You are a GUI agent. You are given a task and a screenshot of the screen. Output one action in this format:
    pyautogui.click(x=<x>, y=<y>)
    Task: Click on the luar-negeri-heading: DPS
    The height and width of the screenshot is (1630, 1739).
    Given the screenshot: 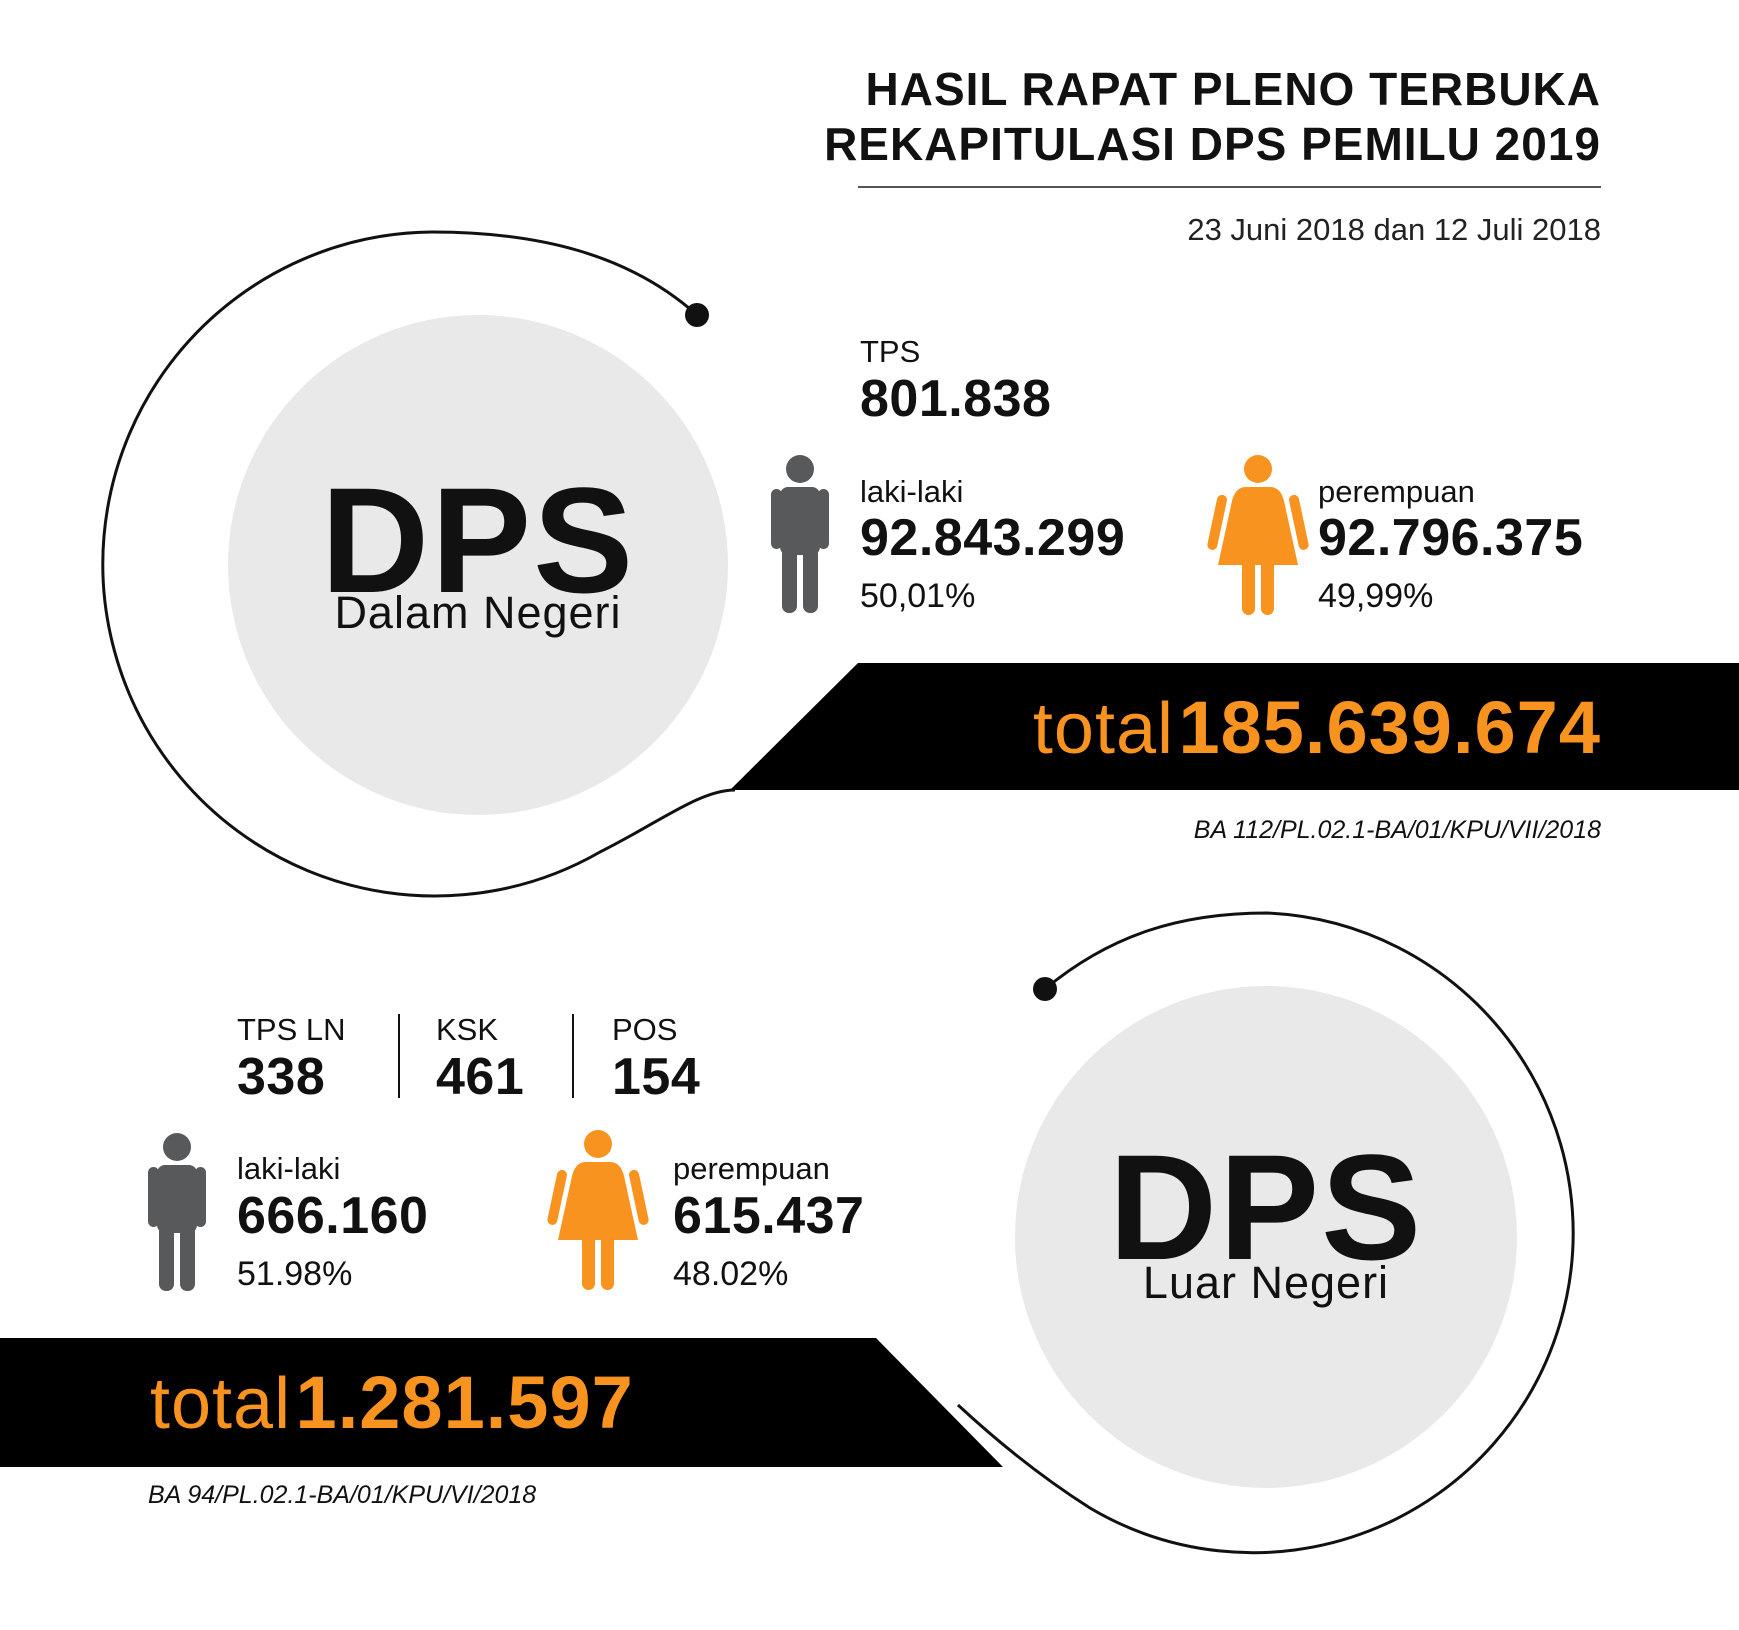 What is the action you would take?
    pyautogui.click(x=1266, y=1207)
    